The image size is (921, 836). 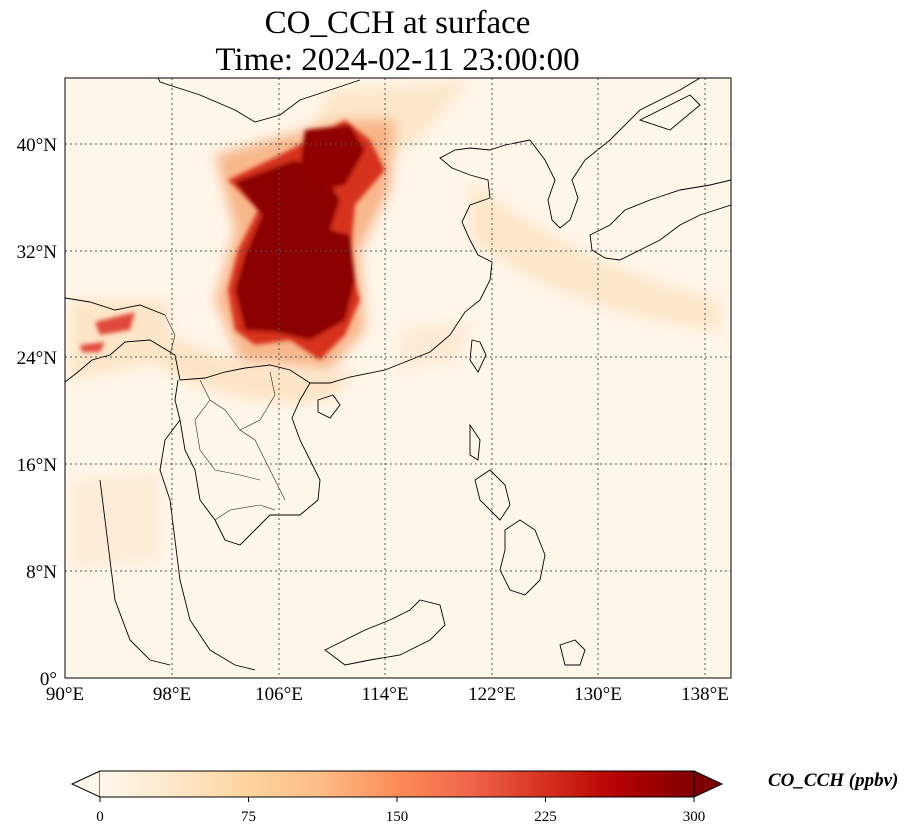 What do you see at coordinates (248, 817) in the screenshot?
I see `colorbar-tick-75: 75` at bounding box center [248, 817].